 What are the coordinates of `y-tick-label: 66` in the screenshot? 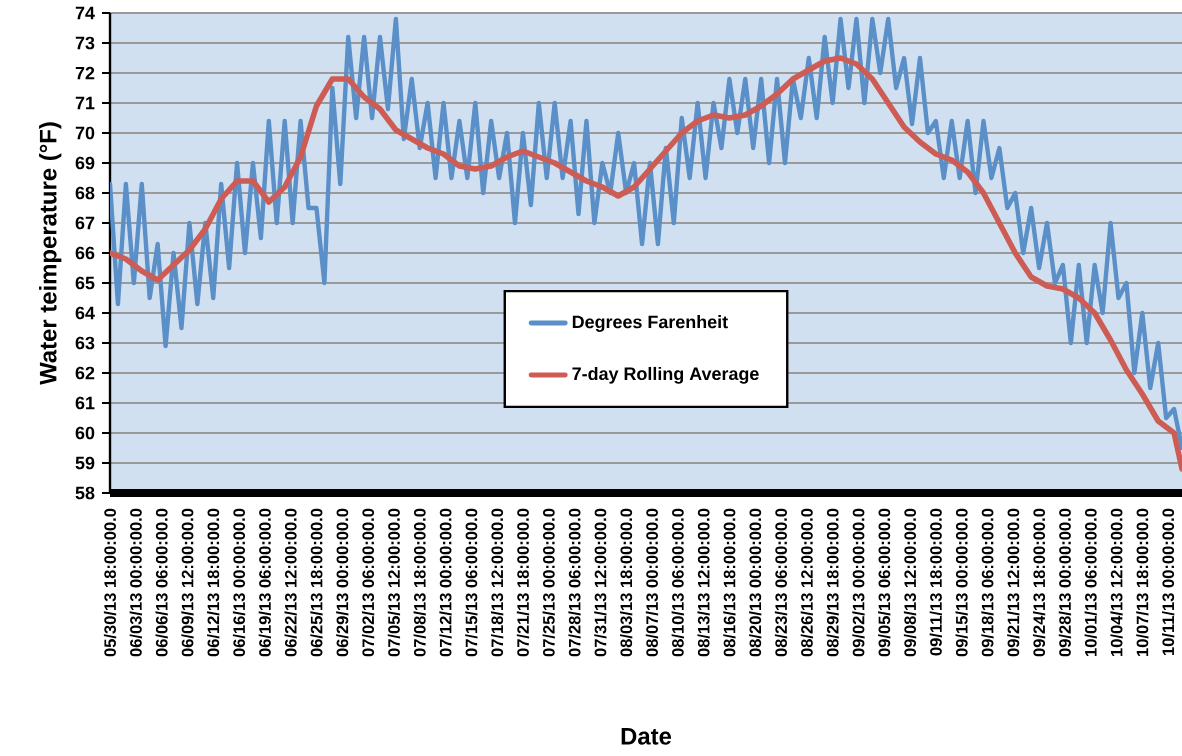 It's located at (85, 253).